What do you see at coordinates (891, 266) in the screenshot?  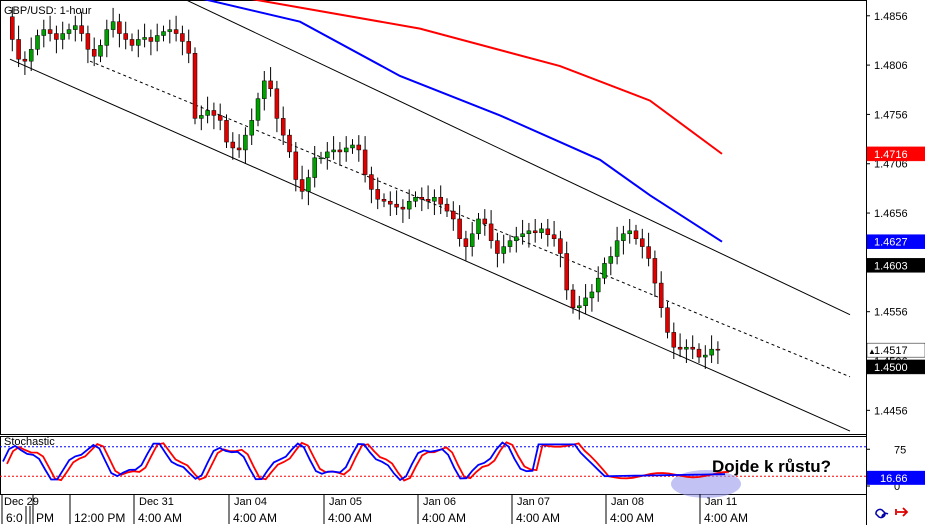 I see `price-label-text: 1.4603` at bounding box center [891, 266].